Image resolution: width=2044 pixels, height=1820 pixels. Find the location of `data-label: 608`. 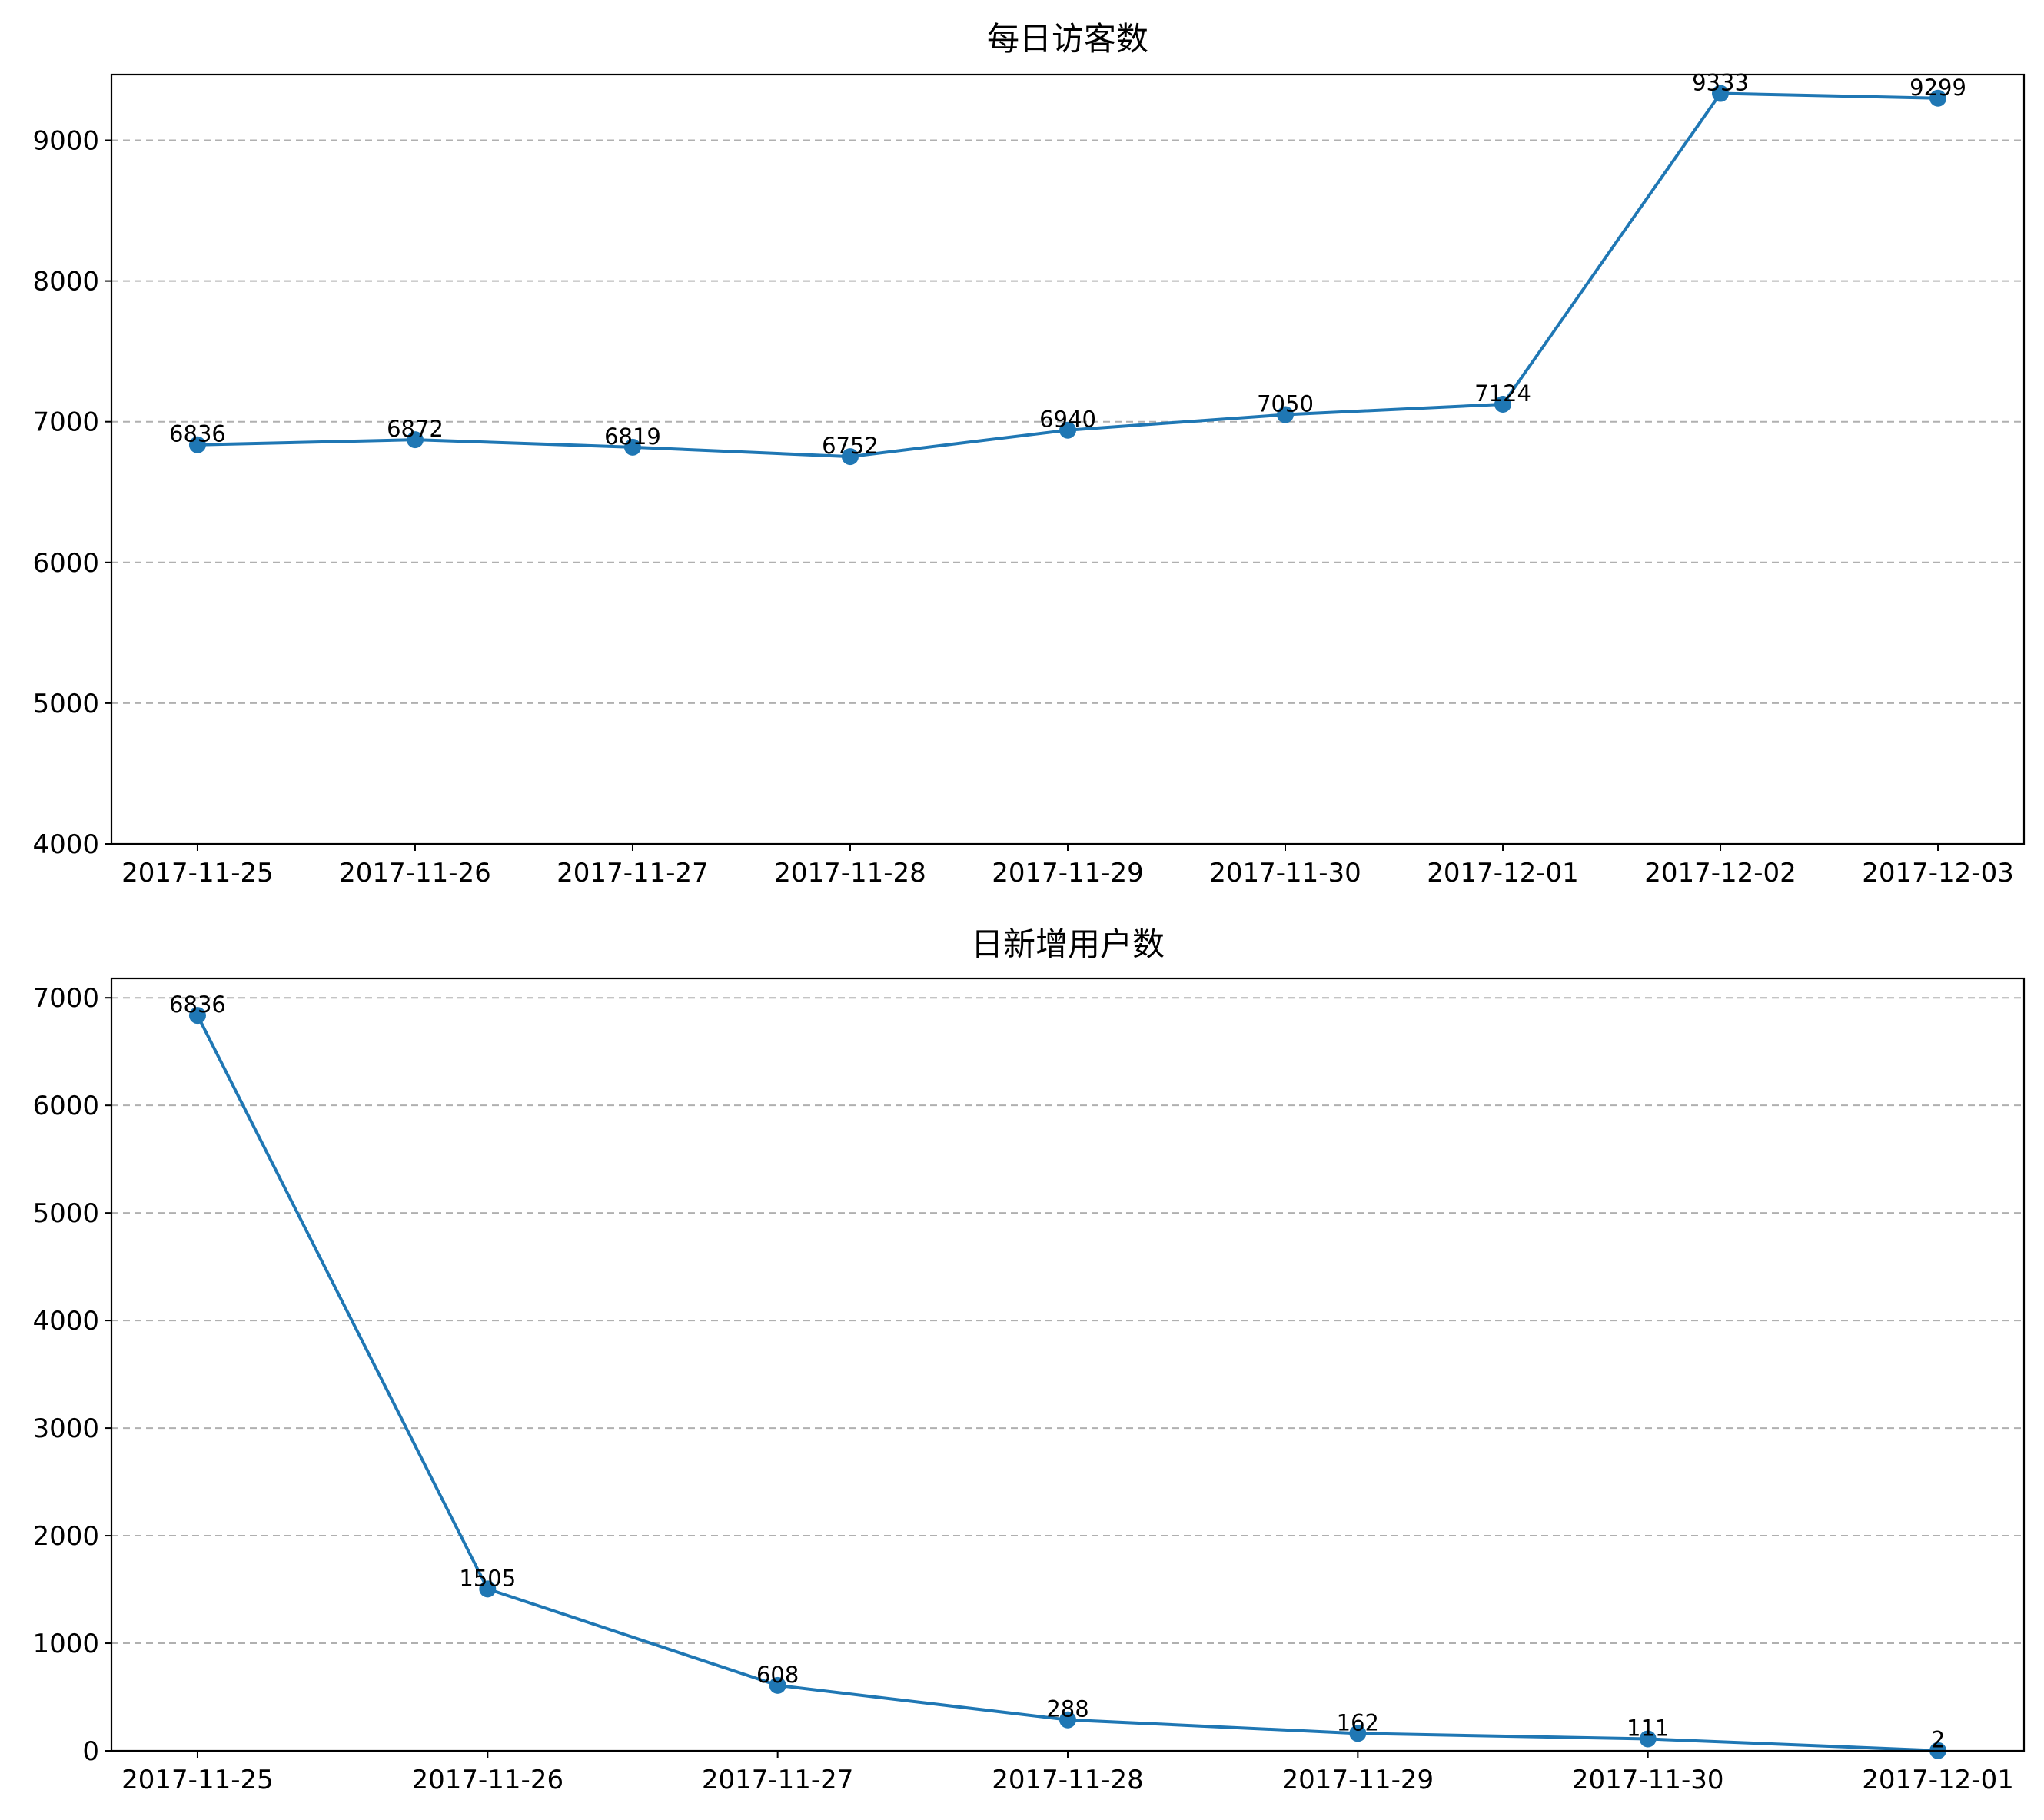

data-label: 608 is located at coordinates (778, 1675).